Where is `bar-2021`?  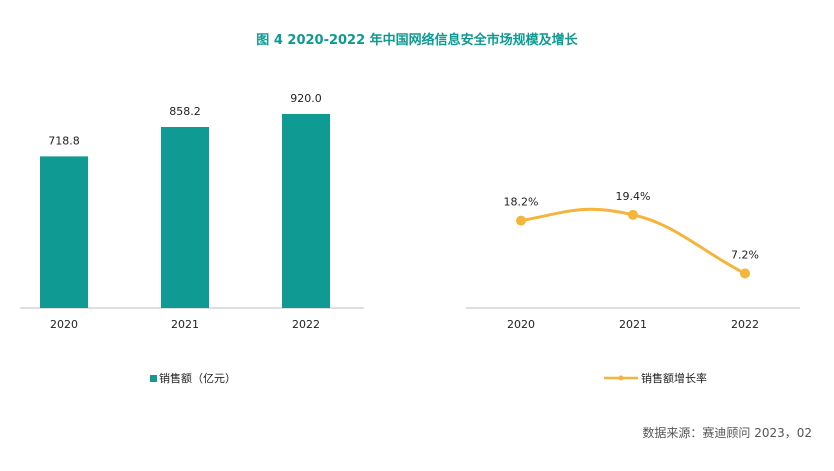 bar-2021 is located at coordinates (185, 217).